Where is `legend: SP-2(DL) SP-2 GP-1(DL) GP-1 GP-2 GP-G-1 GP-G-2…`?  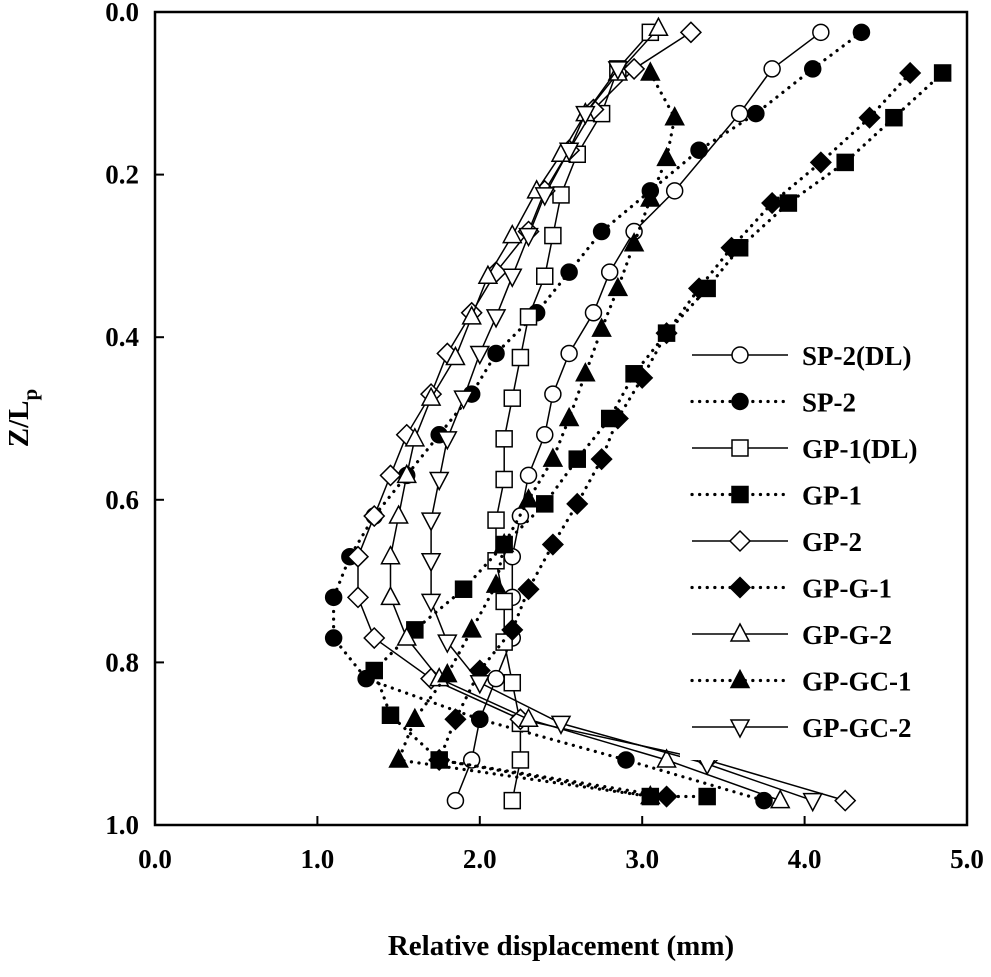
legend: SP-2(DL) SP-2 GP-1(DL) GP-1 GP-2 GP-G-1 GP-G-2… is located at coordinates (821, 545).